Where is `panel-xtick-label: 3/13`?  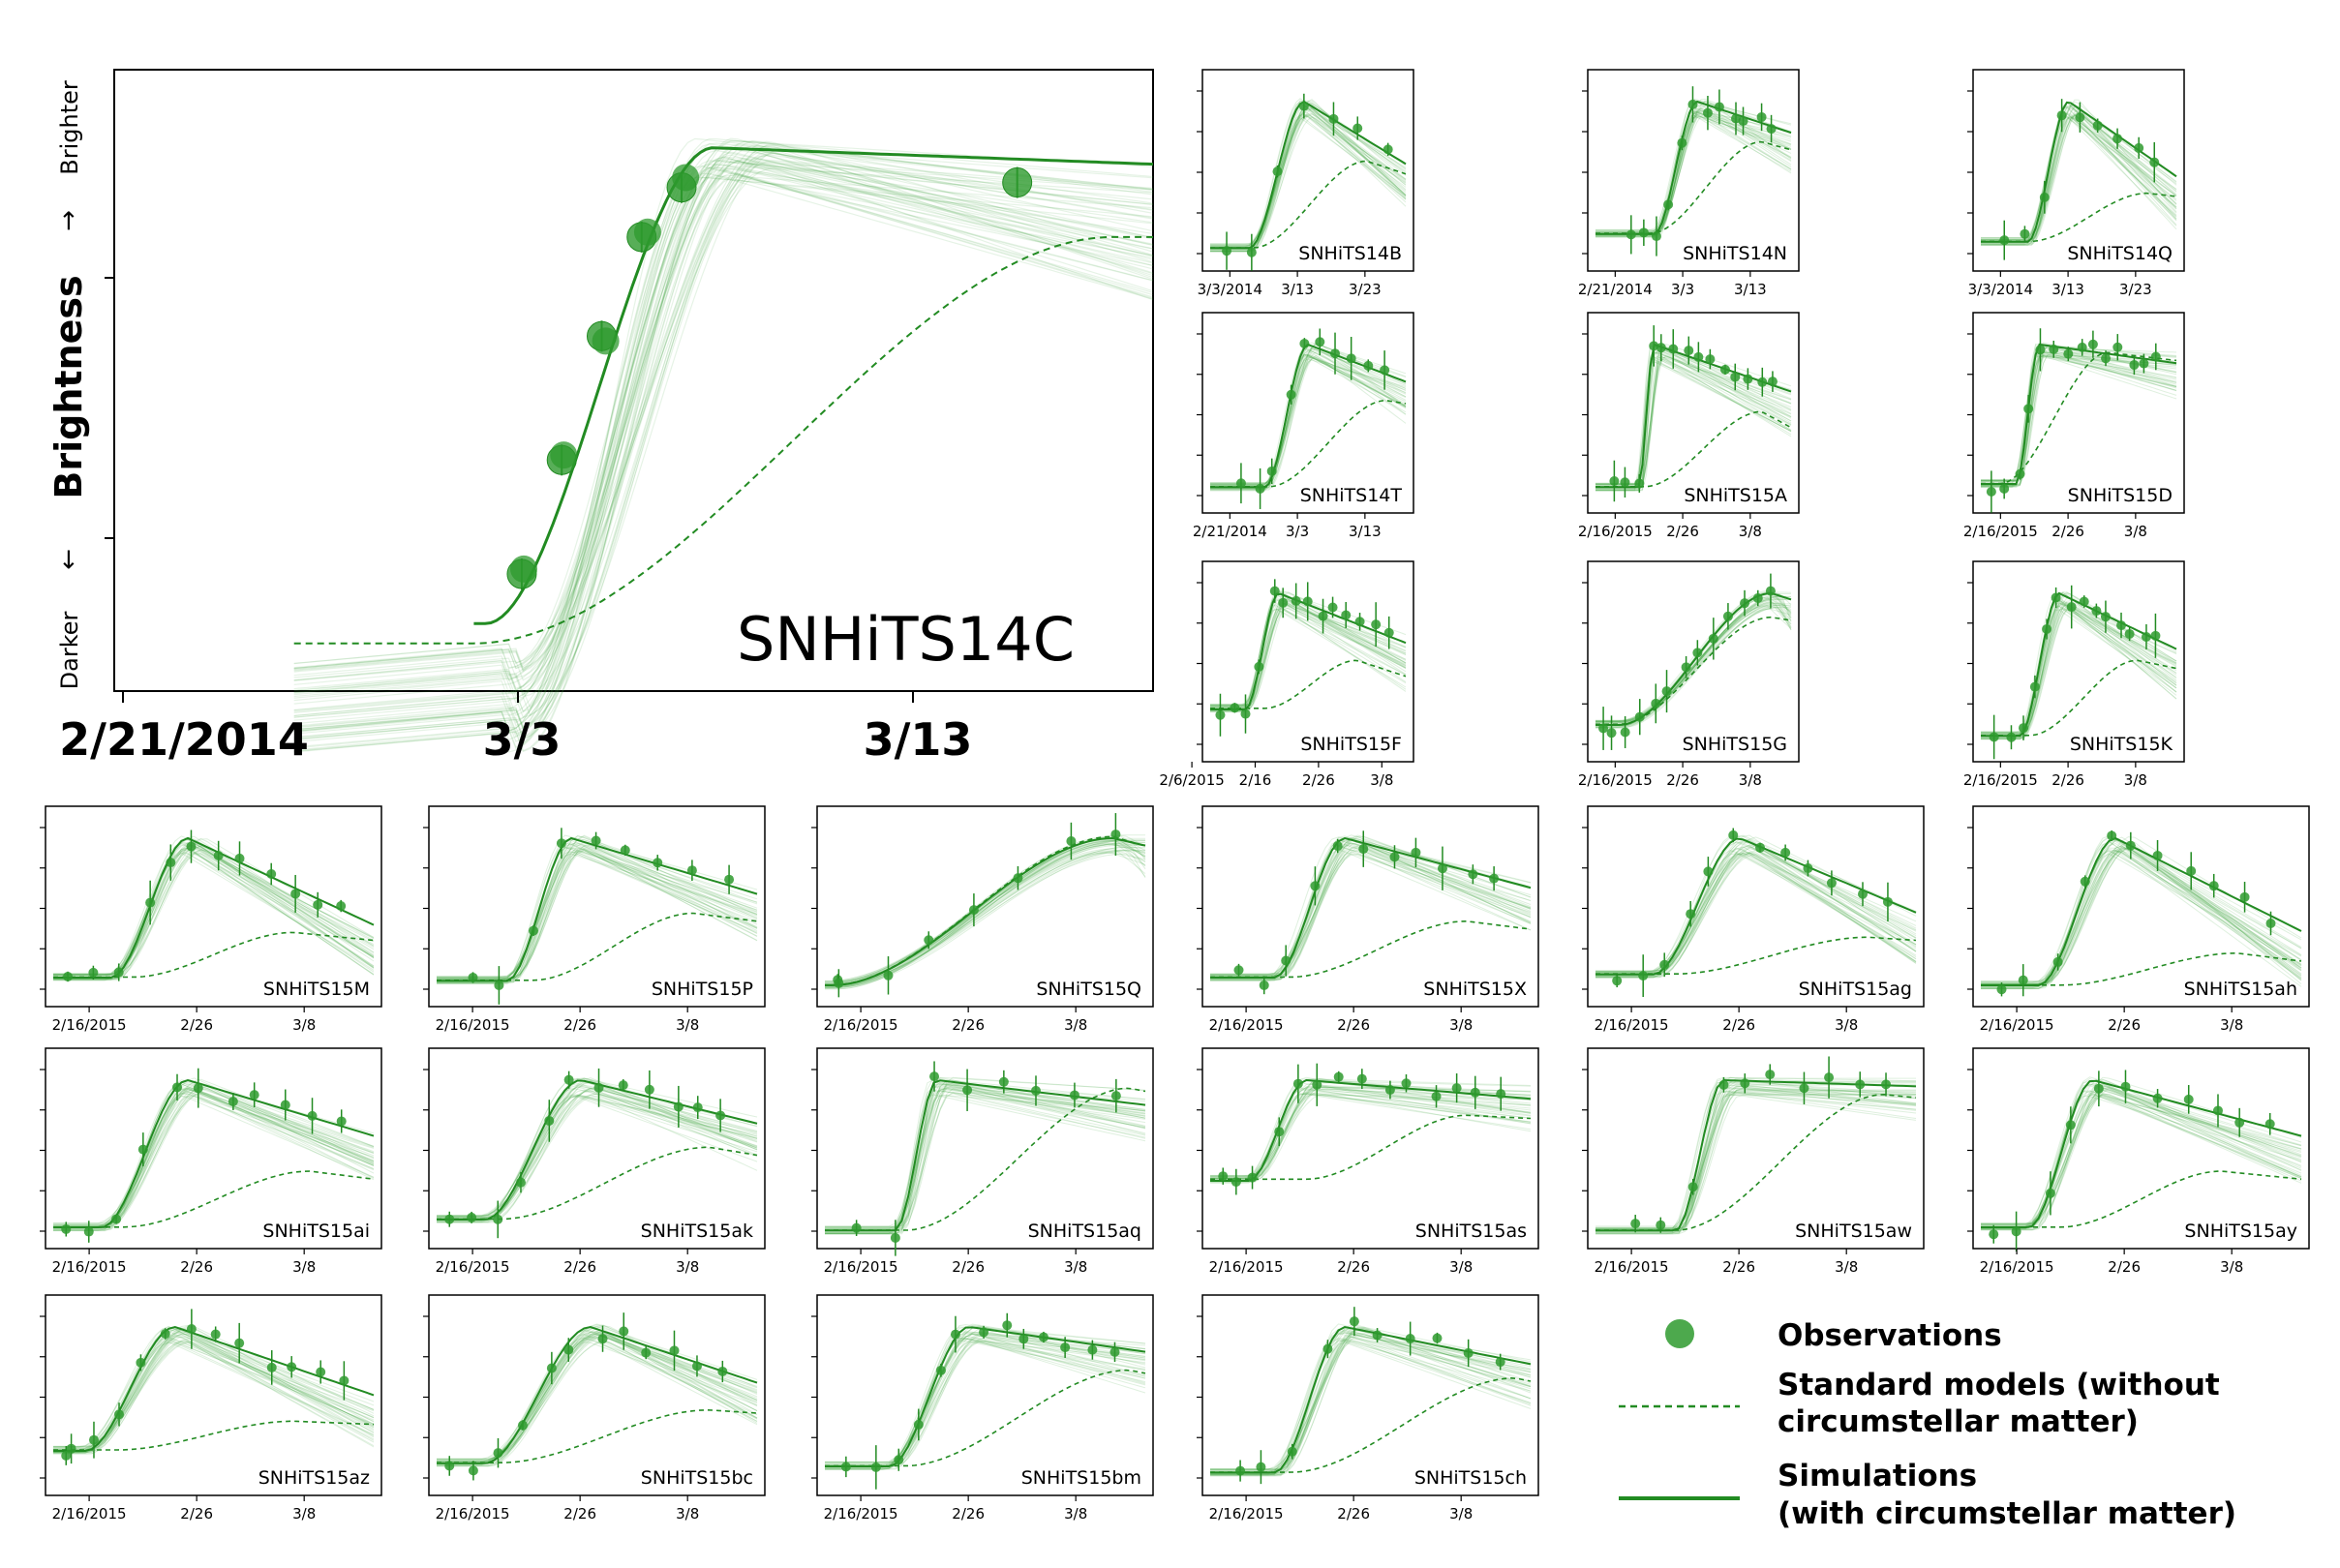 panel-xtick-label: 3/13 is located at coordinates (1298, 289).